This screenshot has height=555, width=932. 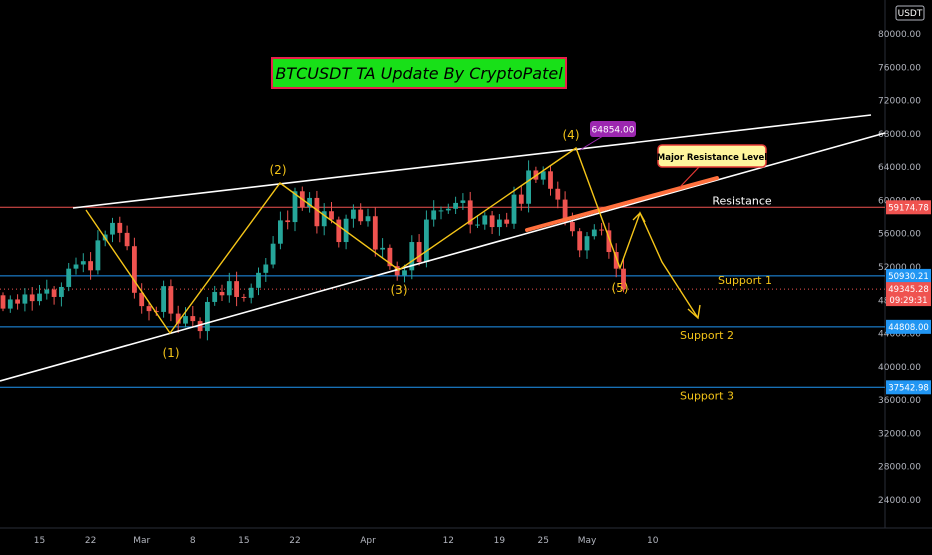 What do you see at coordinates (448, 541) in the screenshot?
I see `x-tick-label: 12` at bounding box center [448, 541].